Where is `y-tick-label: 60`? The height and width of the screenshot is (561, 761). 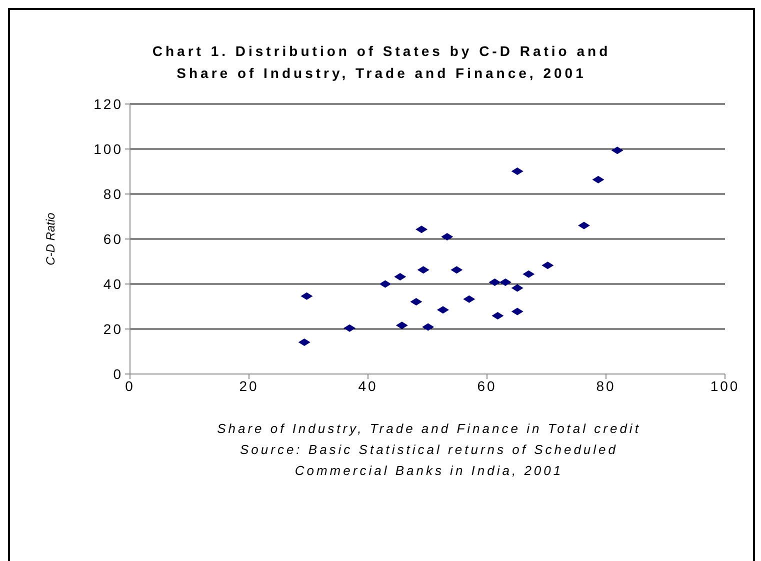
y-tick-label: 60 is located at coordinates (113, 238).